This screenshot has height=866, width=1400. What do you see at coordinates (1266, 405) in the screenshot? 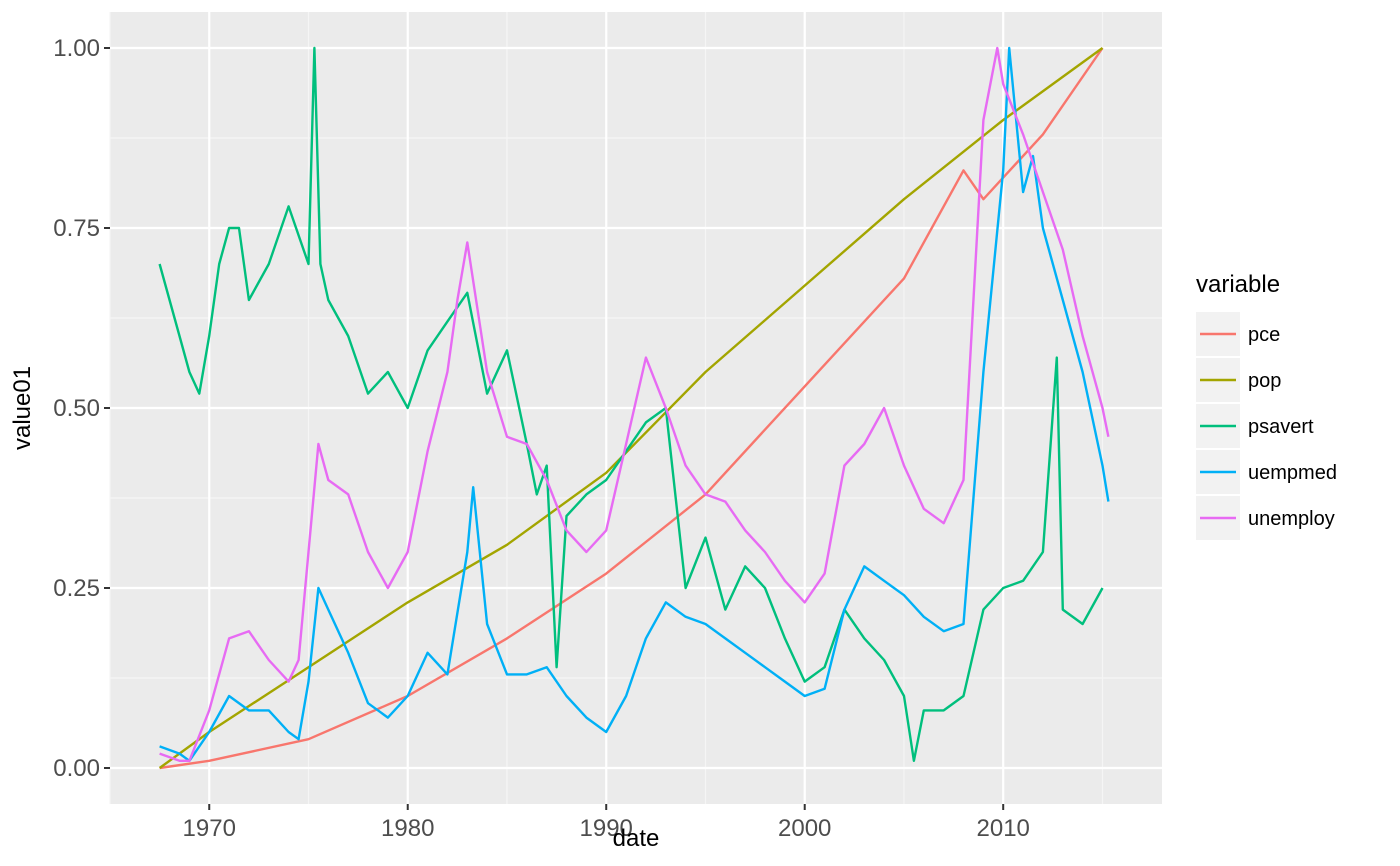
I see `legend: variable pce pop psavert uempmed unemploy` at bounding box center [1266, 405].